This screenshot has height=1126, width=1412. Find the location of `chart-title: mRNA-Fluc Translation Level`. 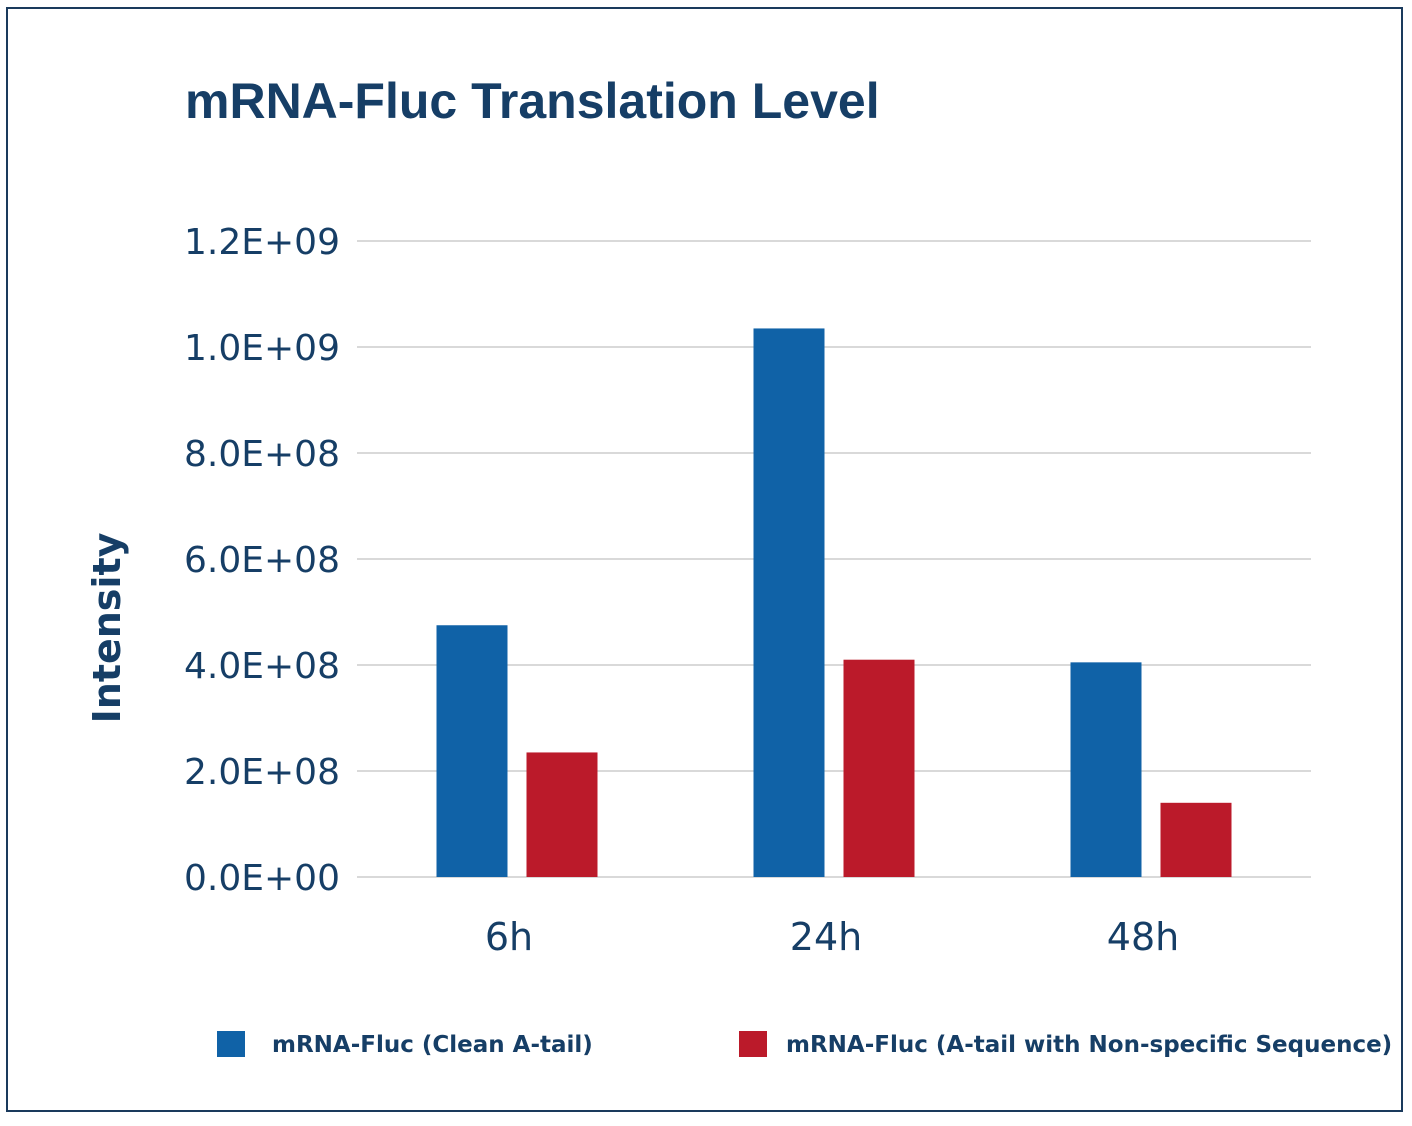

chart-title: mRNA-Fluc Translation Level is located at coordinates (532, 101).